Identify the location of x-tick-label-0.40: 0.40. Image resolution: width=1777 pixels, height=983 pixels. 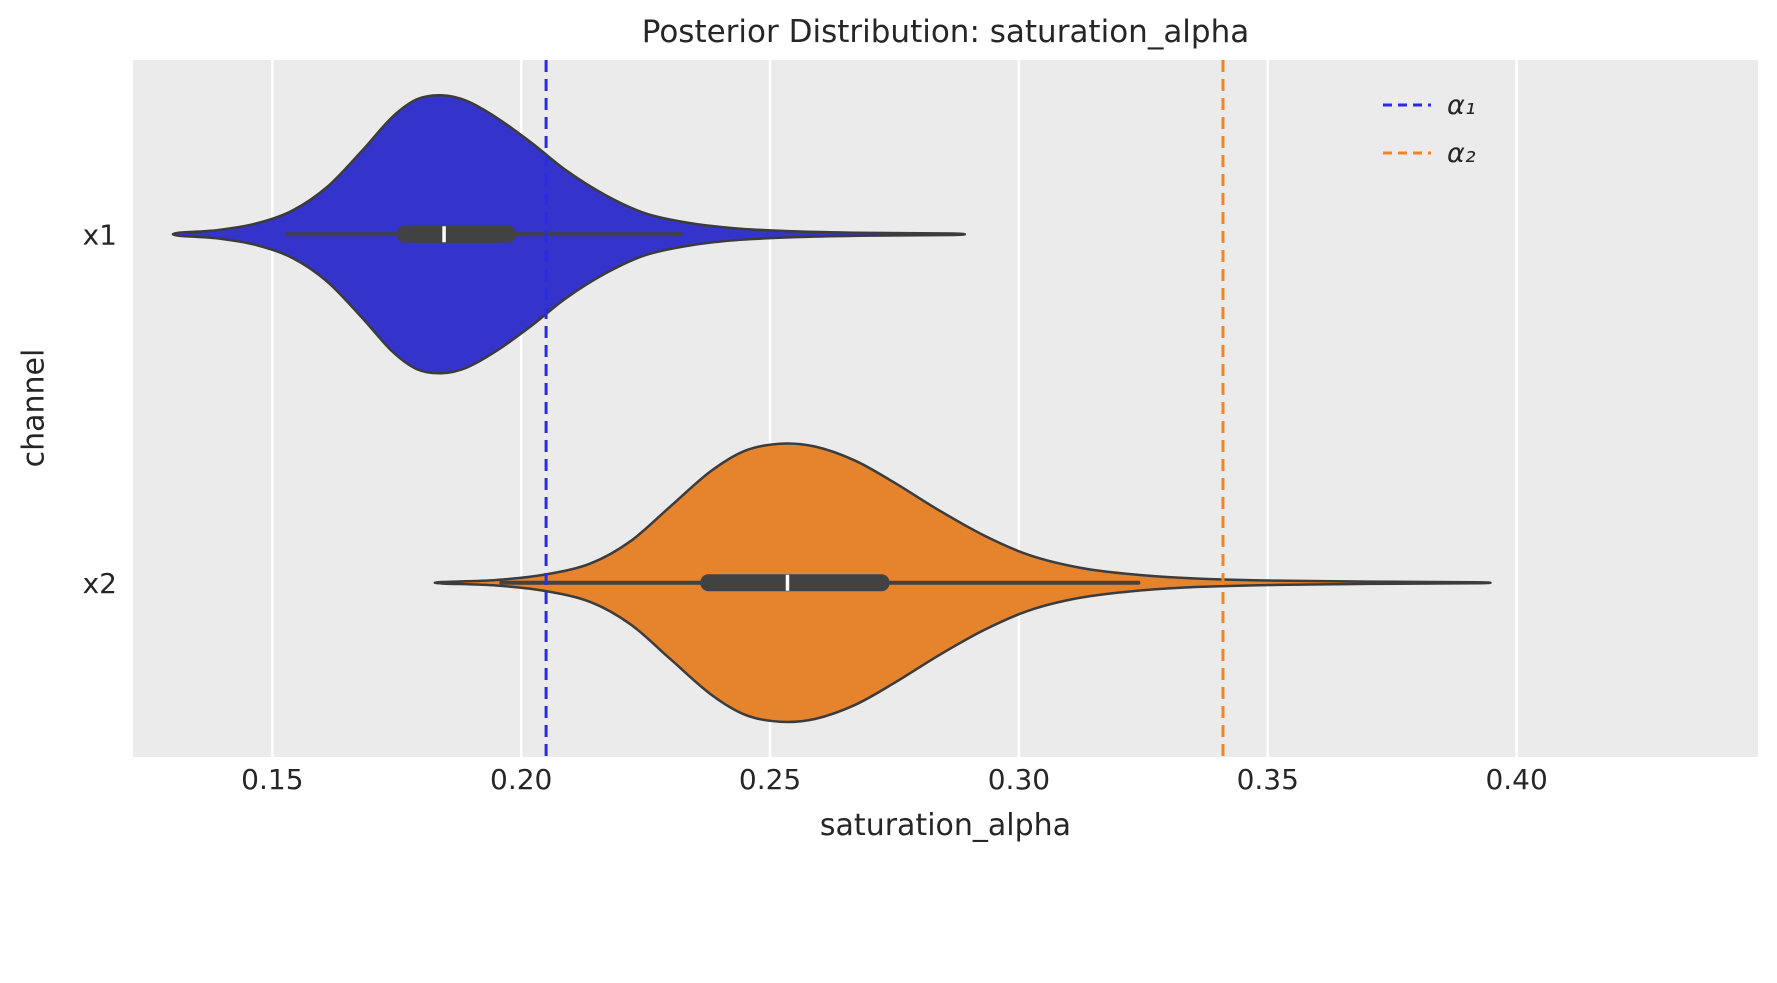
(1516, 779).